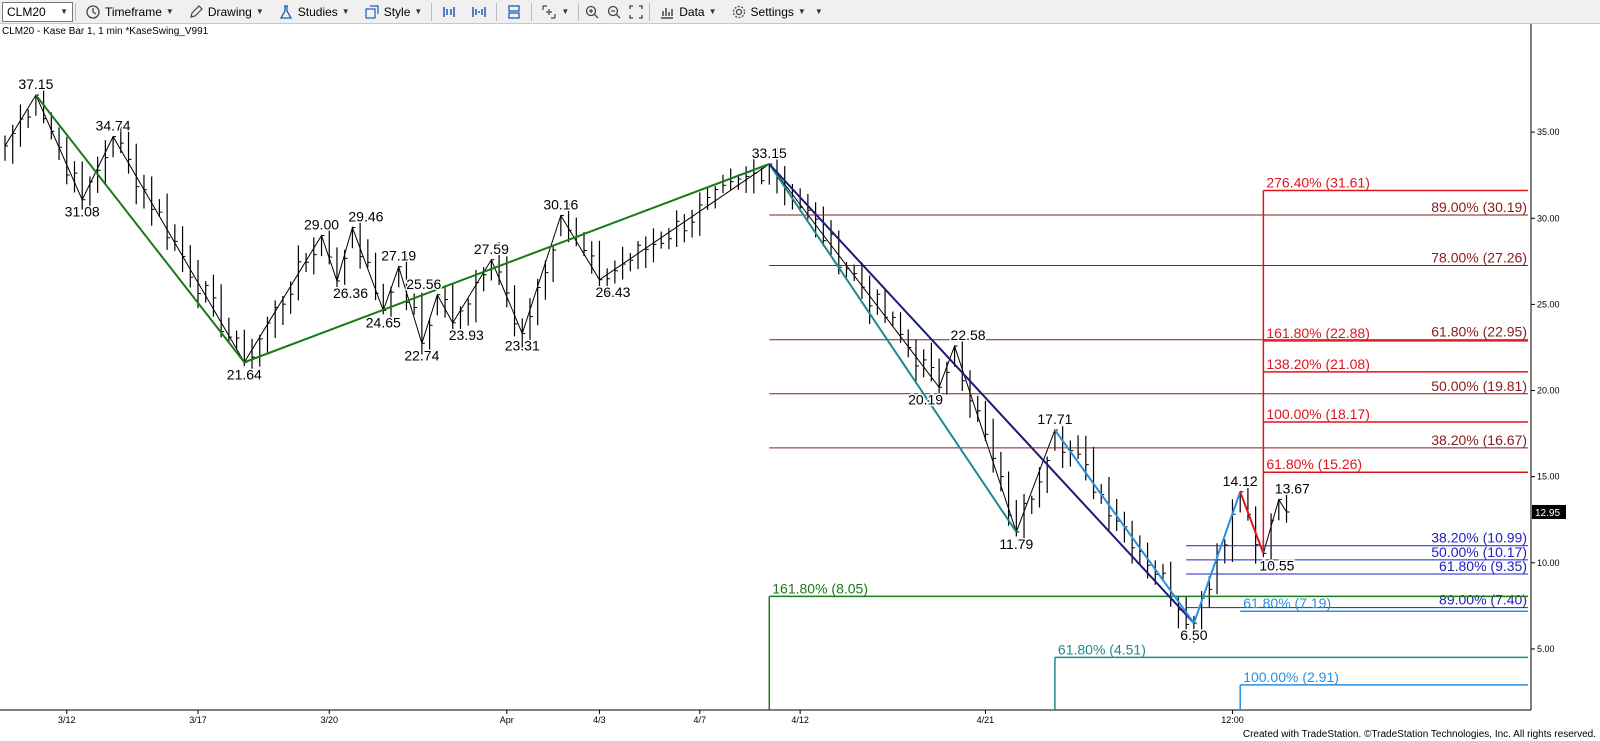  What do you see at coordinates (226, 12) in the screenshot?
I see `drawing-button: Drawing ▼` at bounding box center [226, 12].